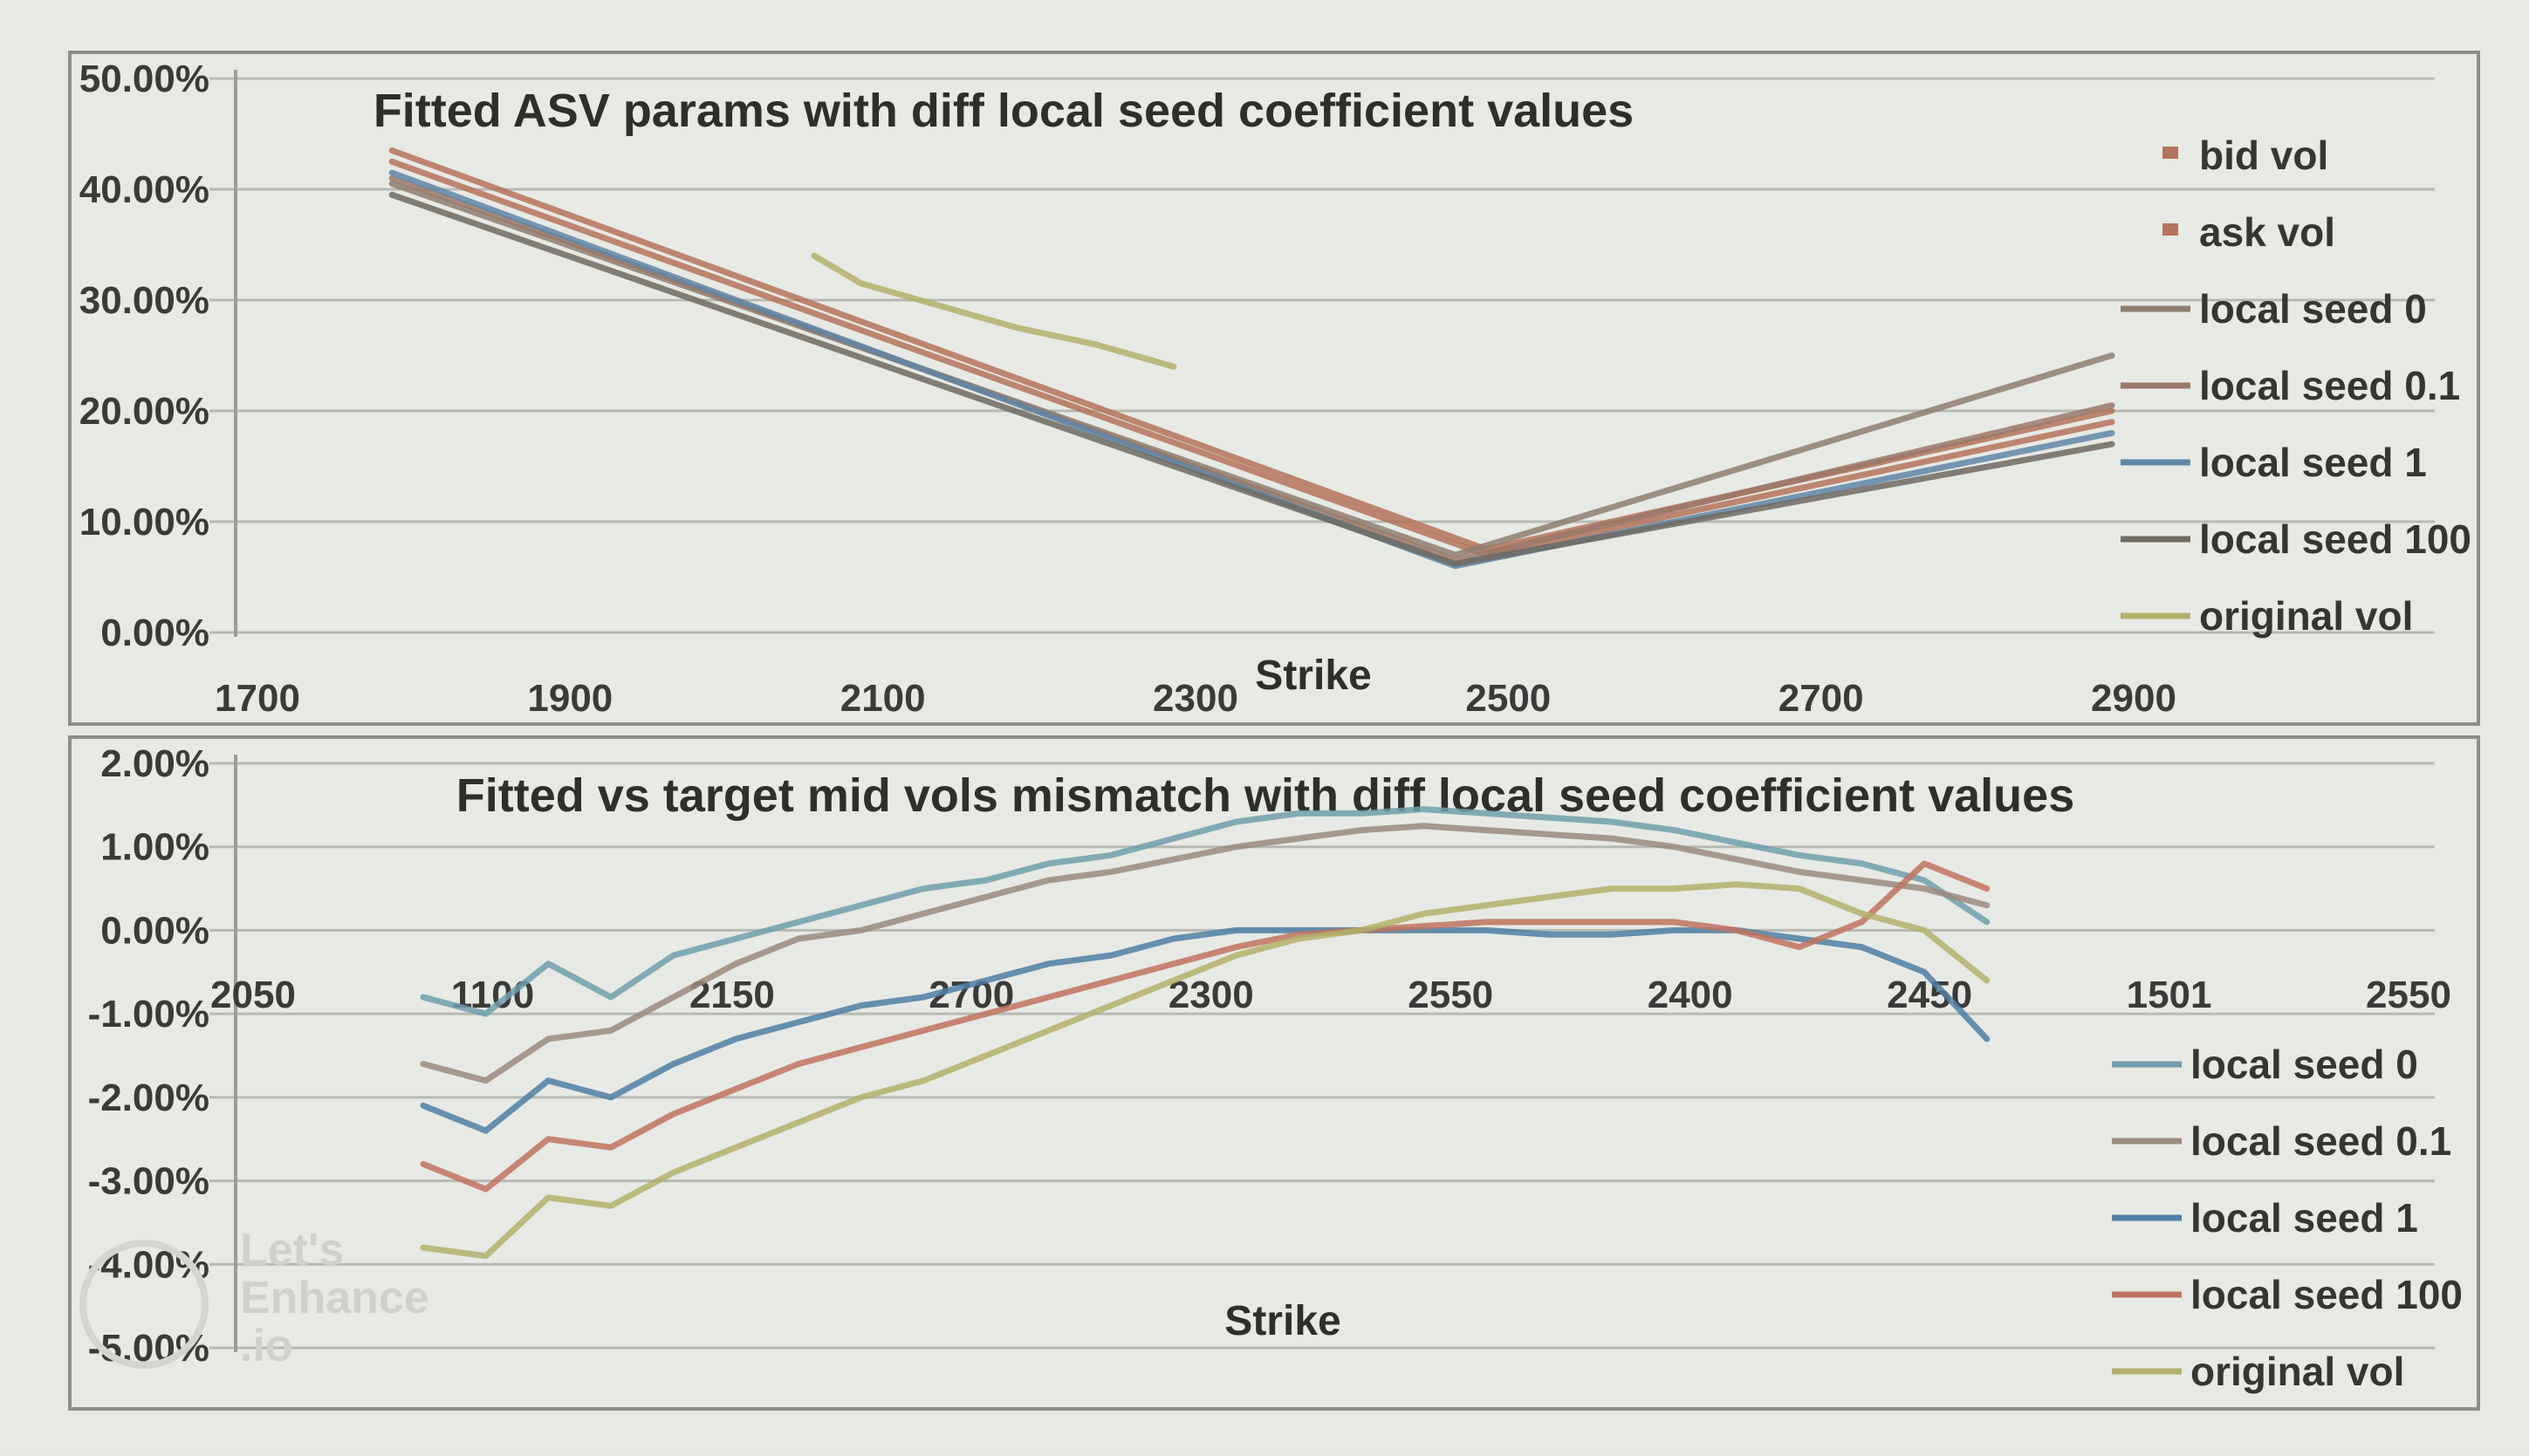 The width and height of the screenshot is (2529, 1456). What do you see at coordinates (148, 1014) in the screenshot?
I see `y-tick-label-1-3: -1.00%` at bounding box center [148, 1014].